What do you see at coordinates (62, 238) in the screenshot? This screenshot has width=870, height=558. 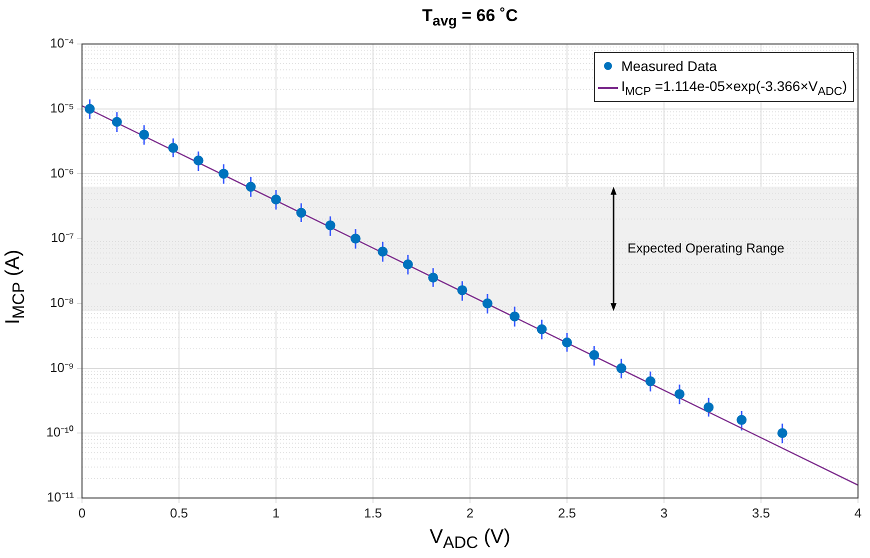 I see `y-tick-label: 10⁻⁷` at bounding box center [62, 238].